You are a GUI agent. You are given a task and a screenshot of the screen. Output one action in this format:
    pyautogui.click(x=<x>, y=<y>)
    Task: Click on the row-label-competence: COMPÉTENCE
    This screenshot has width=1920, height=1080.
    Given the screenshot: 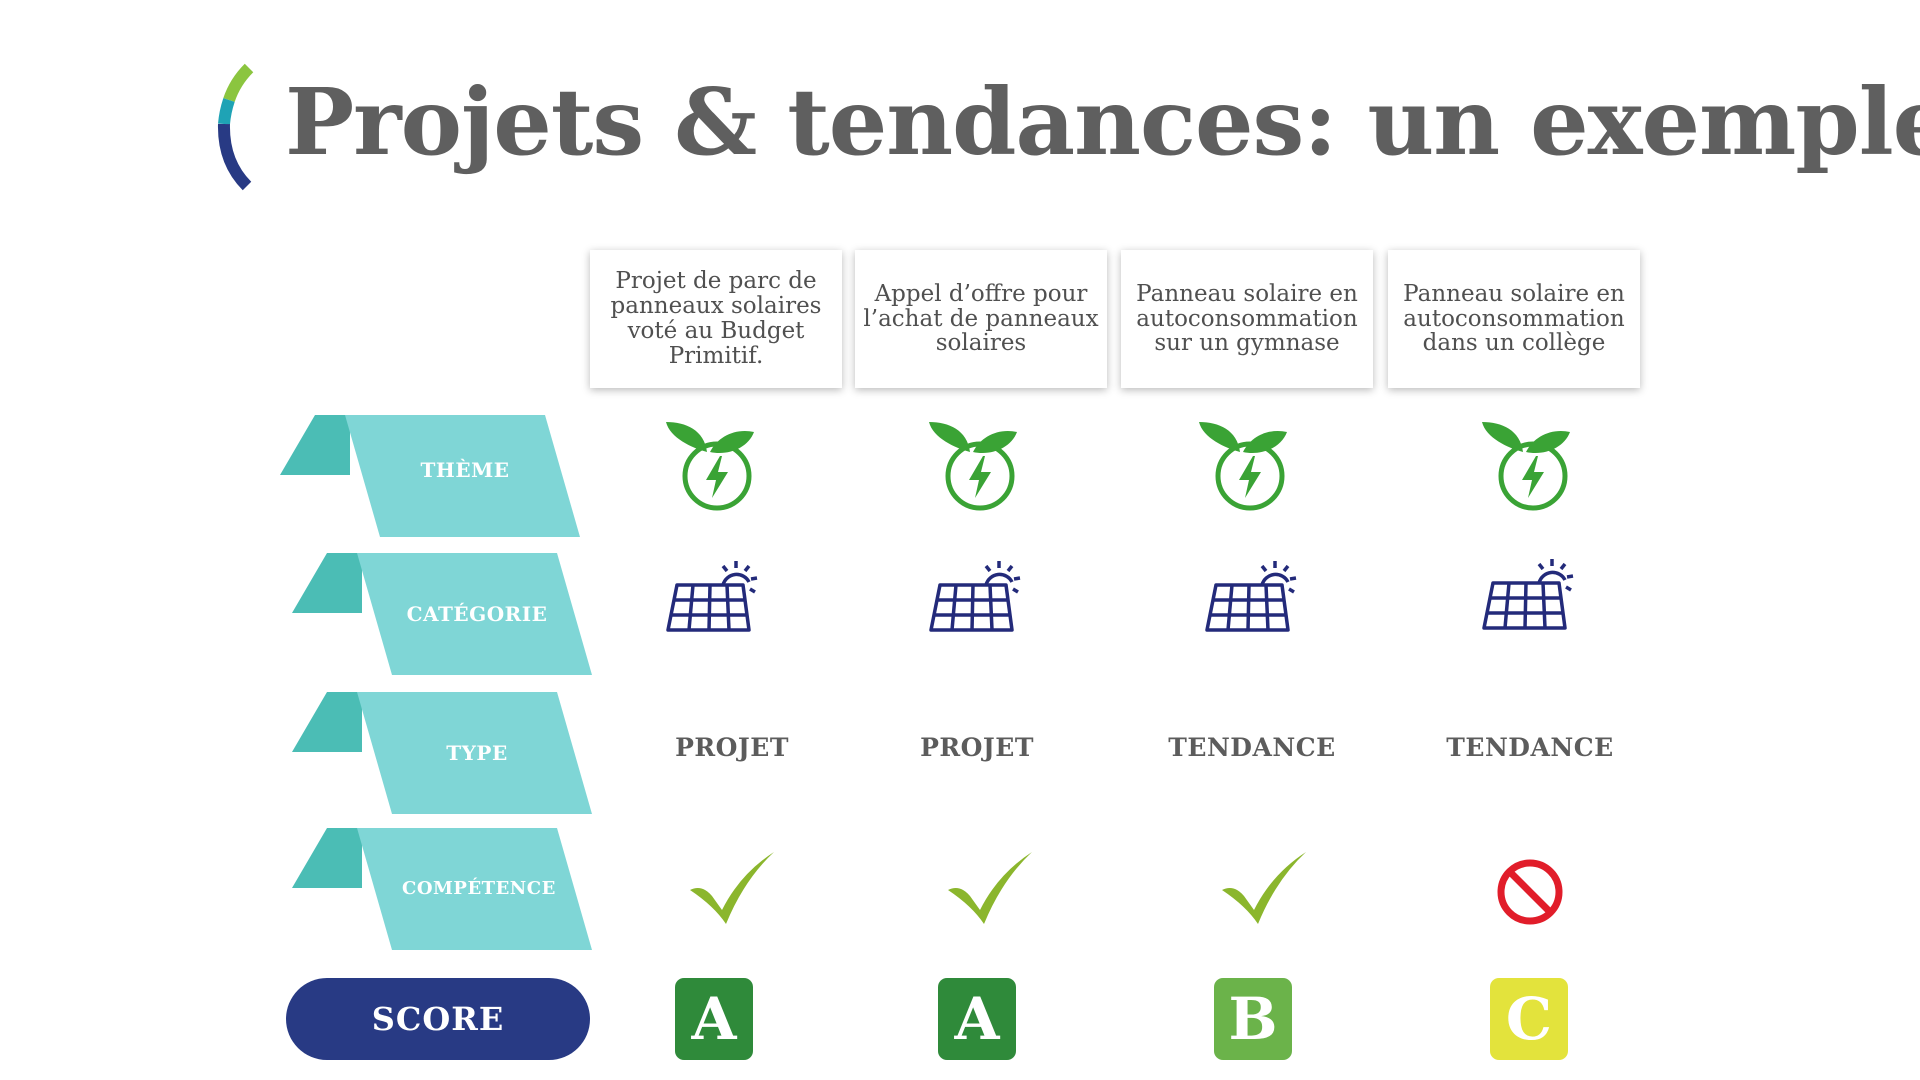 What is the action you would take?
    pyautogui.click(x=452, y=893)
    